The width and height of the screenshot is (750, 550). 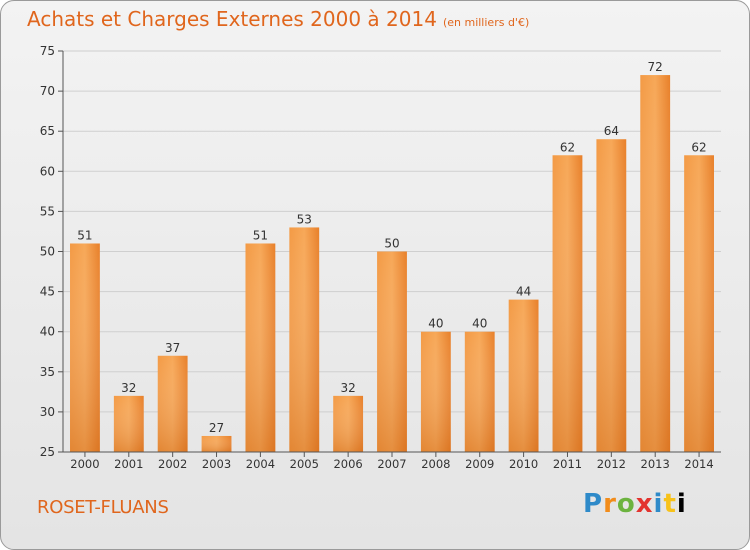 What do you see at coordinates (486, 22) in the screenshot?
I see `chart-subtitle: (en milliers d'€)` at bounding box center [486, 22].